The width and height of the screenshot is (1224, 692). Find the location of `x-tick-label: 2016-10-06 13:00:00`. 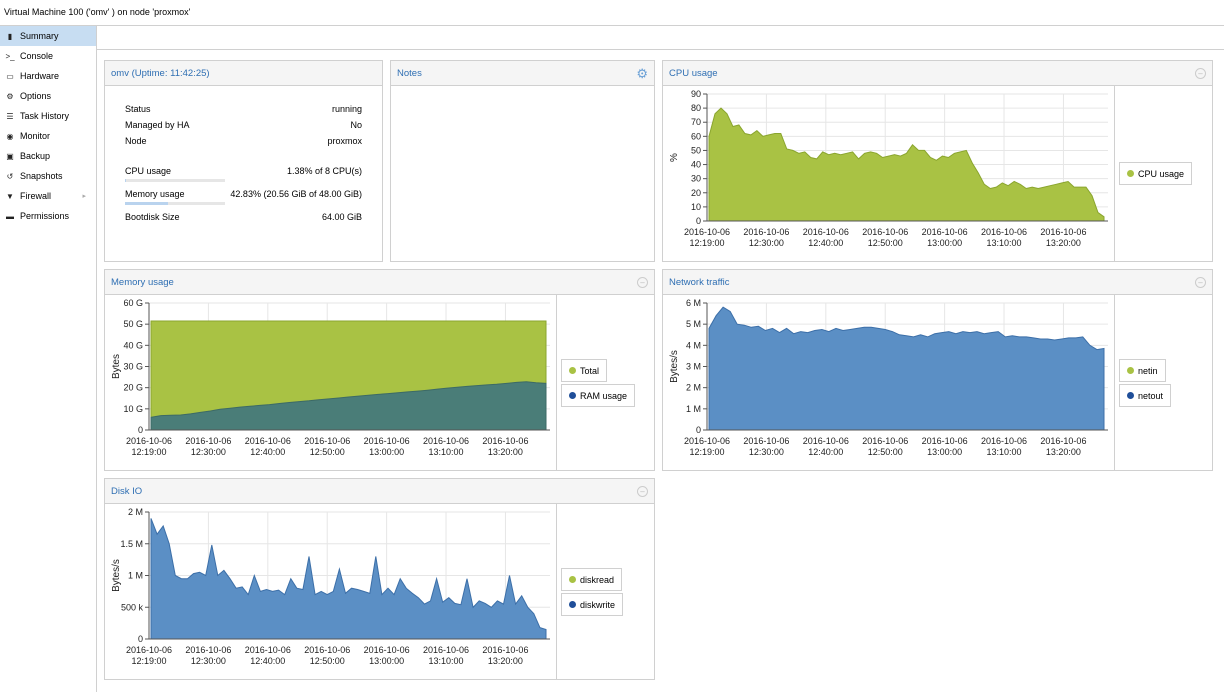

x-tick-label: 2016-10-06 13:00:00 is located at coordinates (387, 446).